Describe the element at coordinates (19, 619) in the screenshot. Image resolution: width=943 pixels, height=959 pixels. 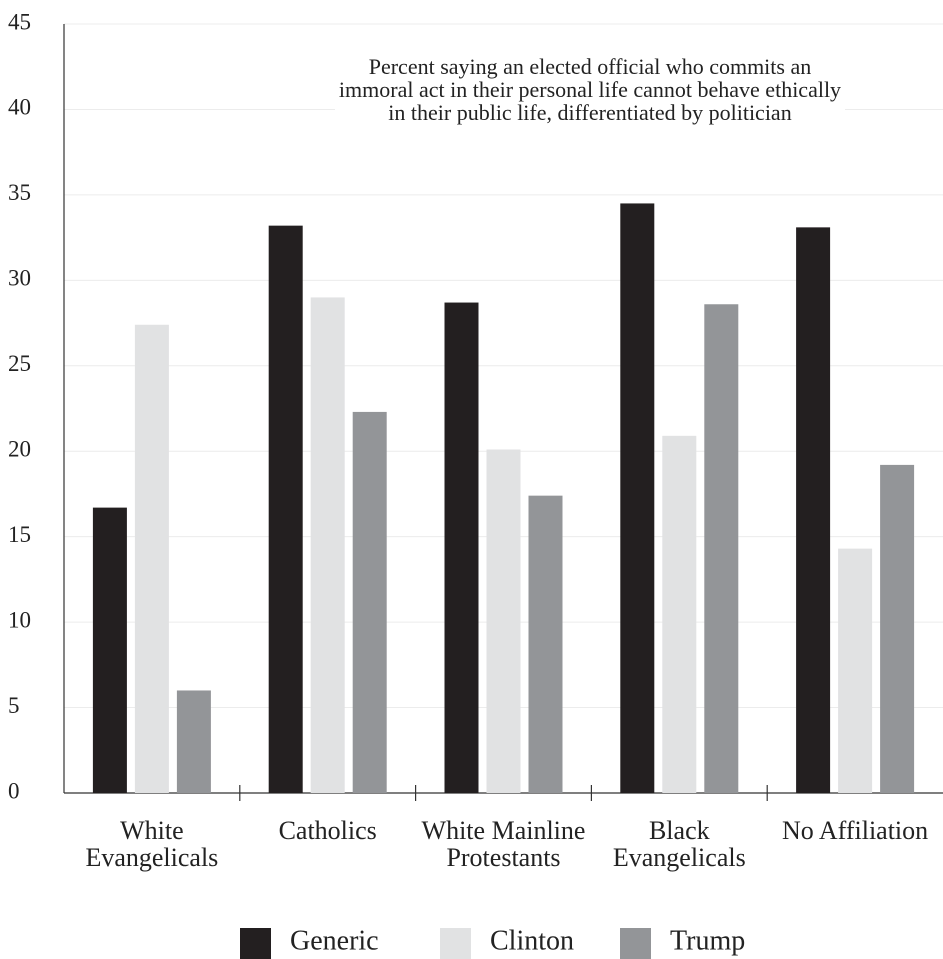
I see `y-tick-label: 10` at that location.